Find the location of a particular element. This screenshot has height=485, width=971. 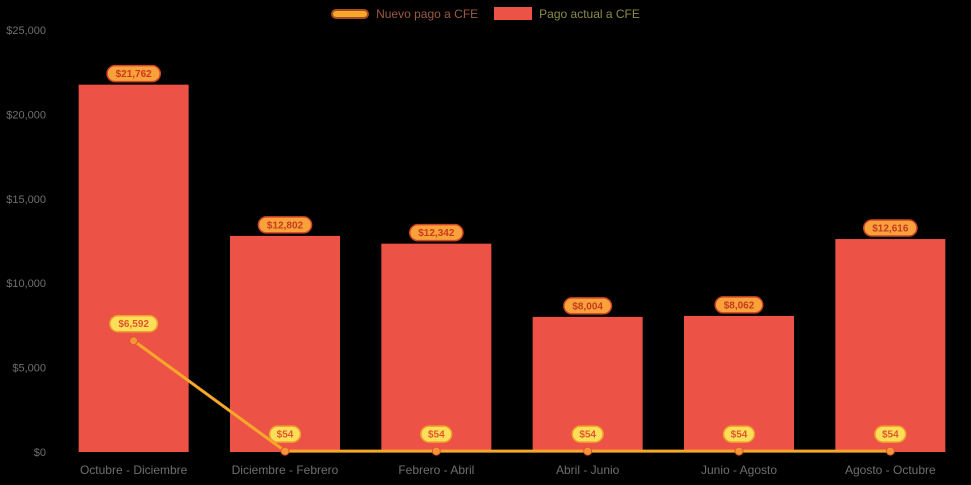

bar-value-label: $8,004 is located at coordinates (587, 306).